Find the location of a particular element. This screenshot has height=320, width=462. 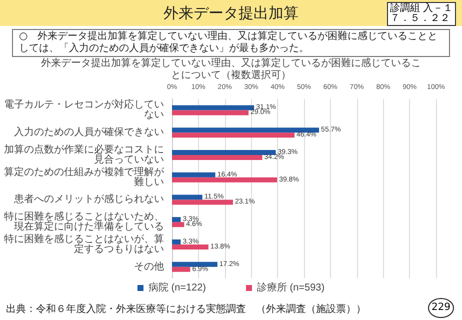

y-tick-label: 電子カルテ・レセコンが対応していない is located at coordinates (84, 109).